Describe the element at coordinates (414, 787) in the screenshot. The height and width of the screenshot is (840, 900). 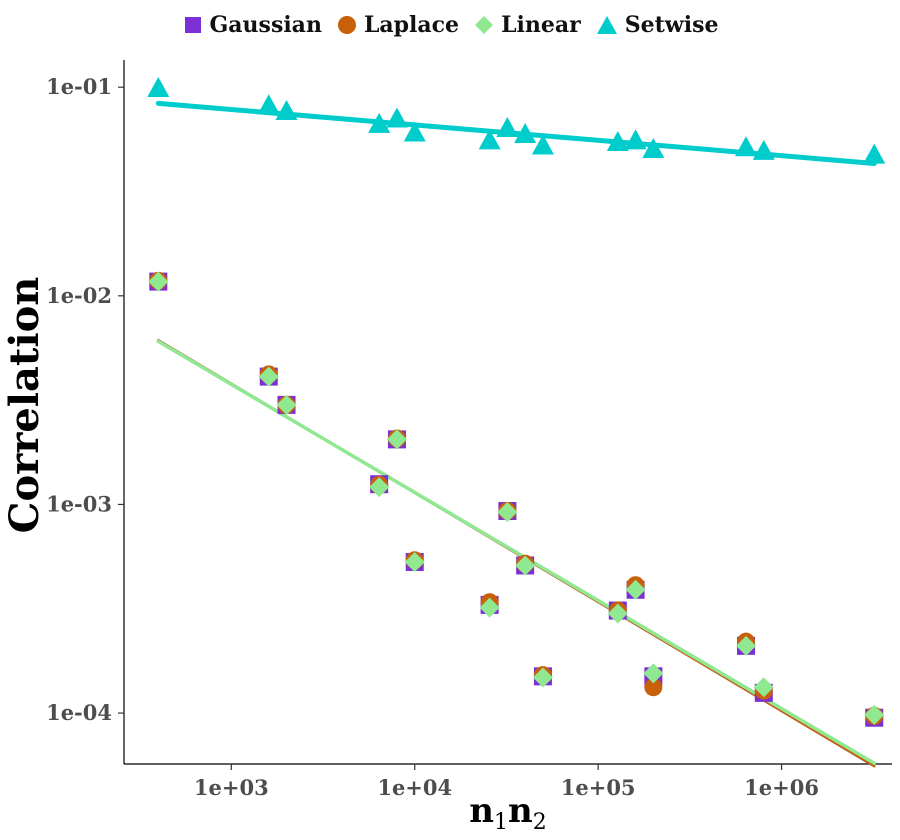
I see `x-tick-label: 1e+04` at that location.